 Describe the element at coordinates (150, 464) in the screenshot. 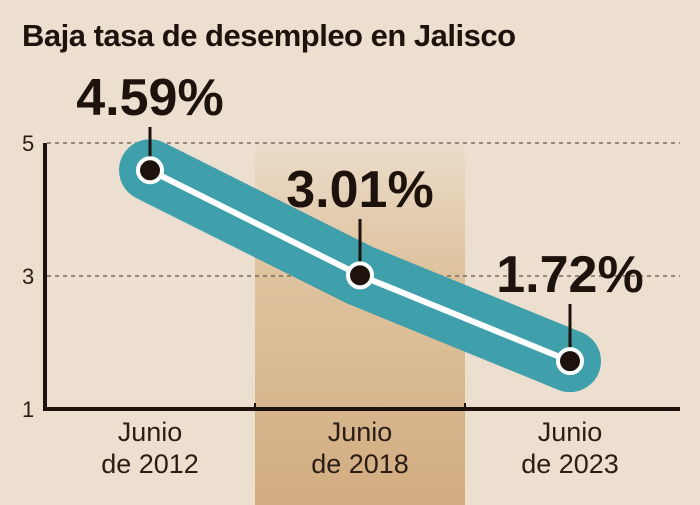

I see `x-tick-label: de 2012` at that location.